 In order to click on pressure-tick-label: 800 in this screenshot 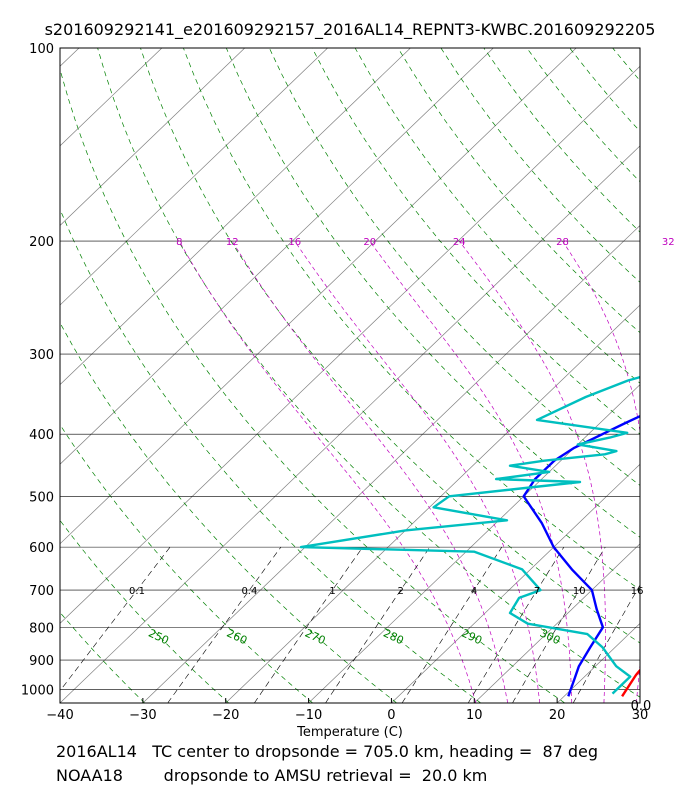, I will do `click(41, 628)`.